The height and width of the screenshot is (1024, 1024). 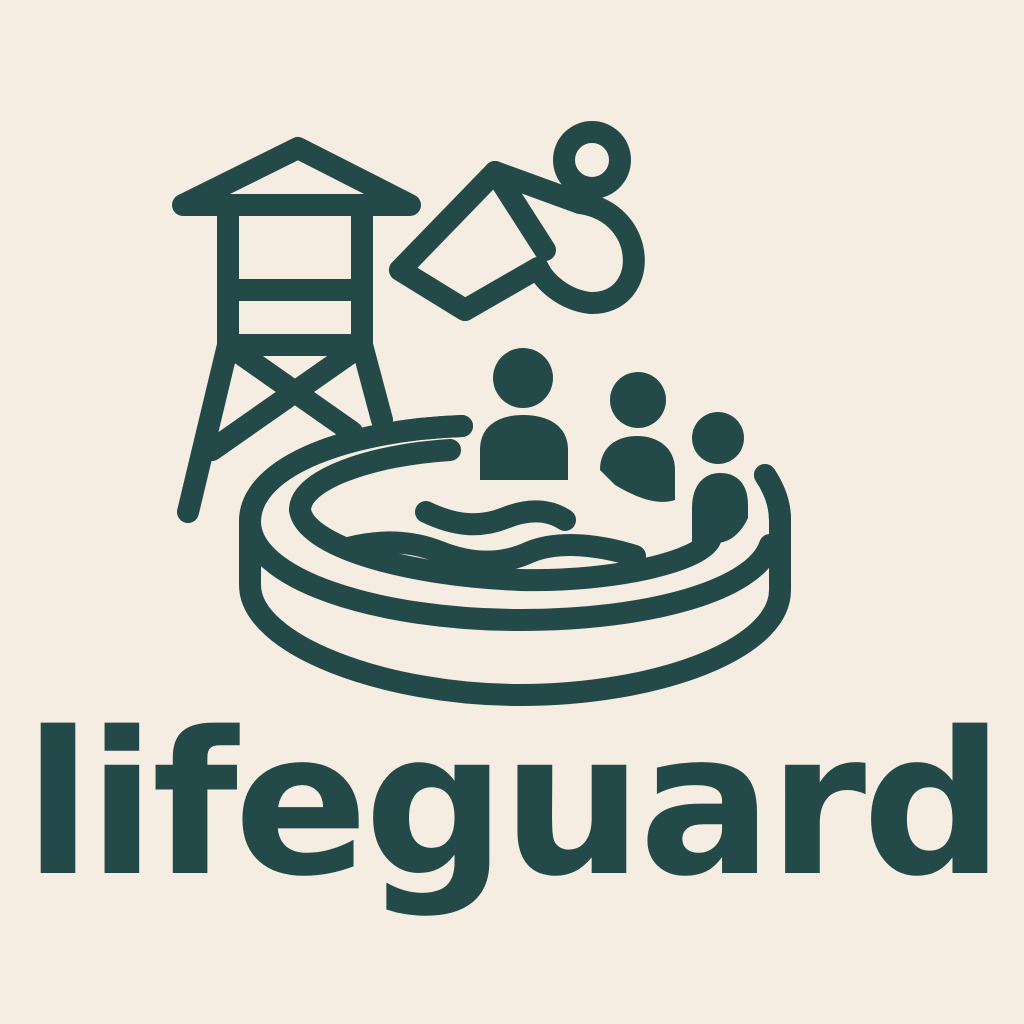 What do you see at coordinates (491, 536) in the screenshot?
I see `water-wave-icon` at bounding box center [491, 536].